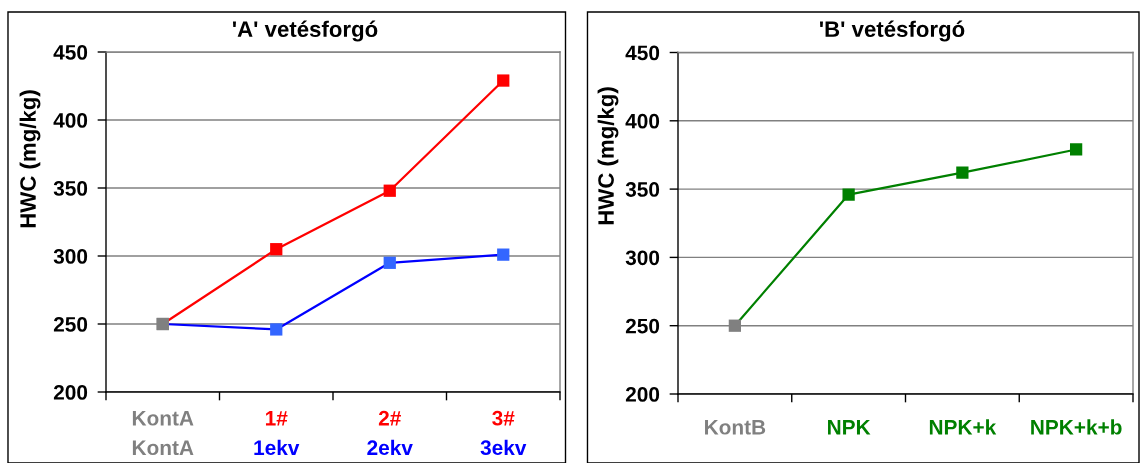 This screenshot has width=1140, height=463. Describe the element at coordinates (305, 31) in the screenshot. I see `chart-title: 'A' vetésforgó` at that location.